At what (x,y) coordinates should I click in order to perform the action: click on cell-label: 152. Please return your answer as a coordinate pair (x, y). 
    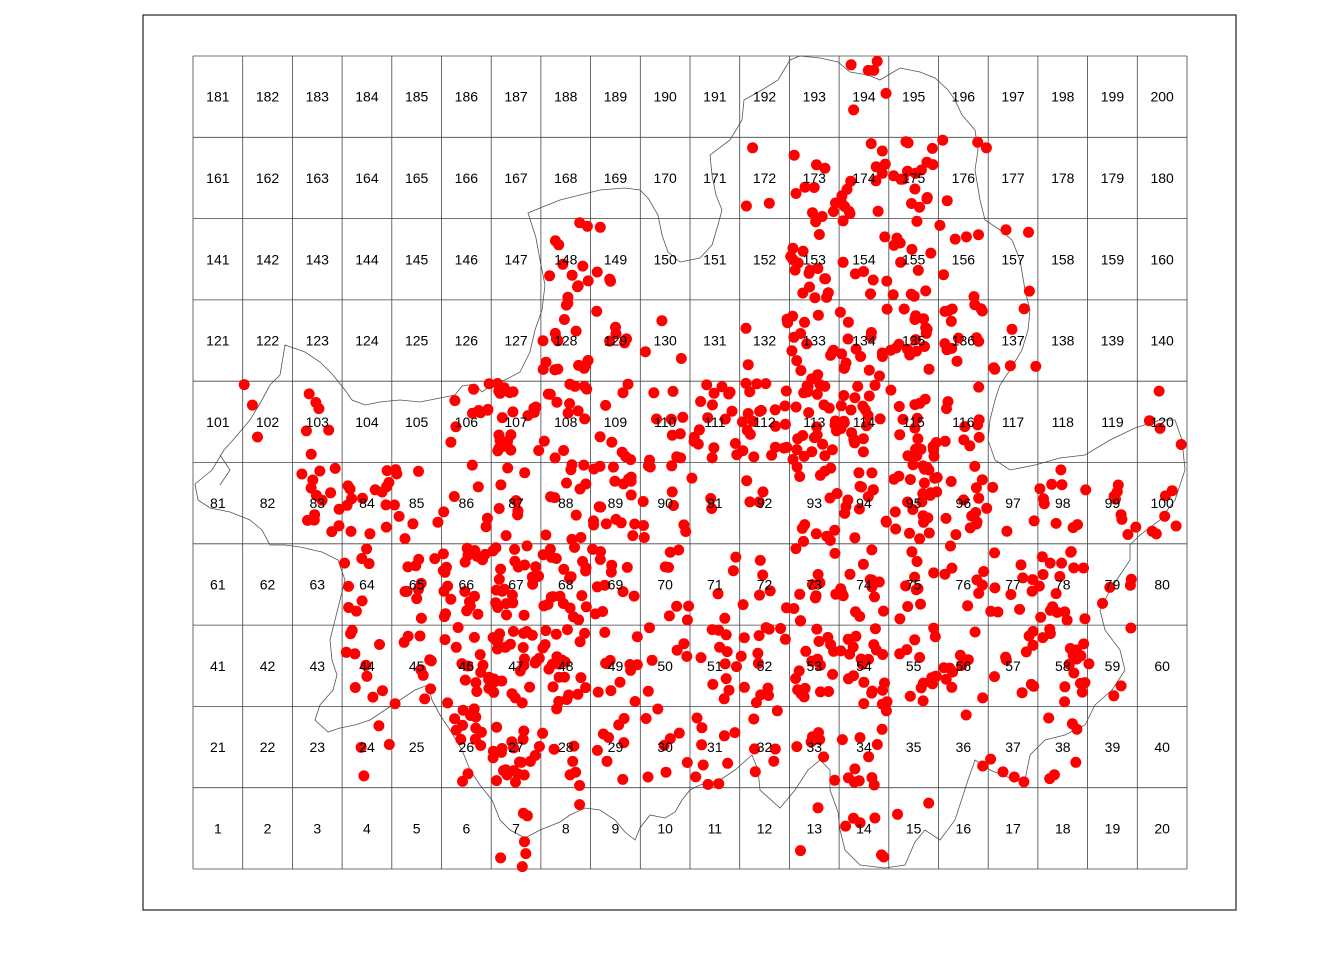
    Looking at the image, I should click on (765, 259).